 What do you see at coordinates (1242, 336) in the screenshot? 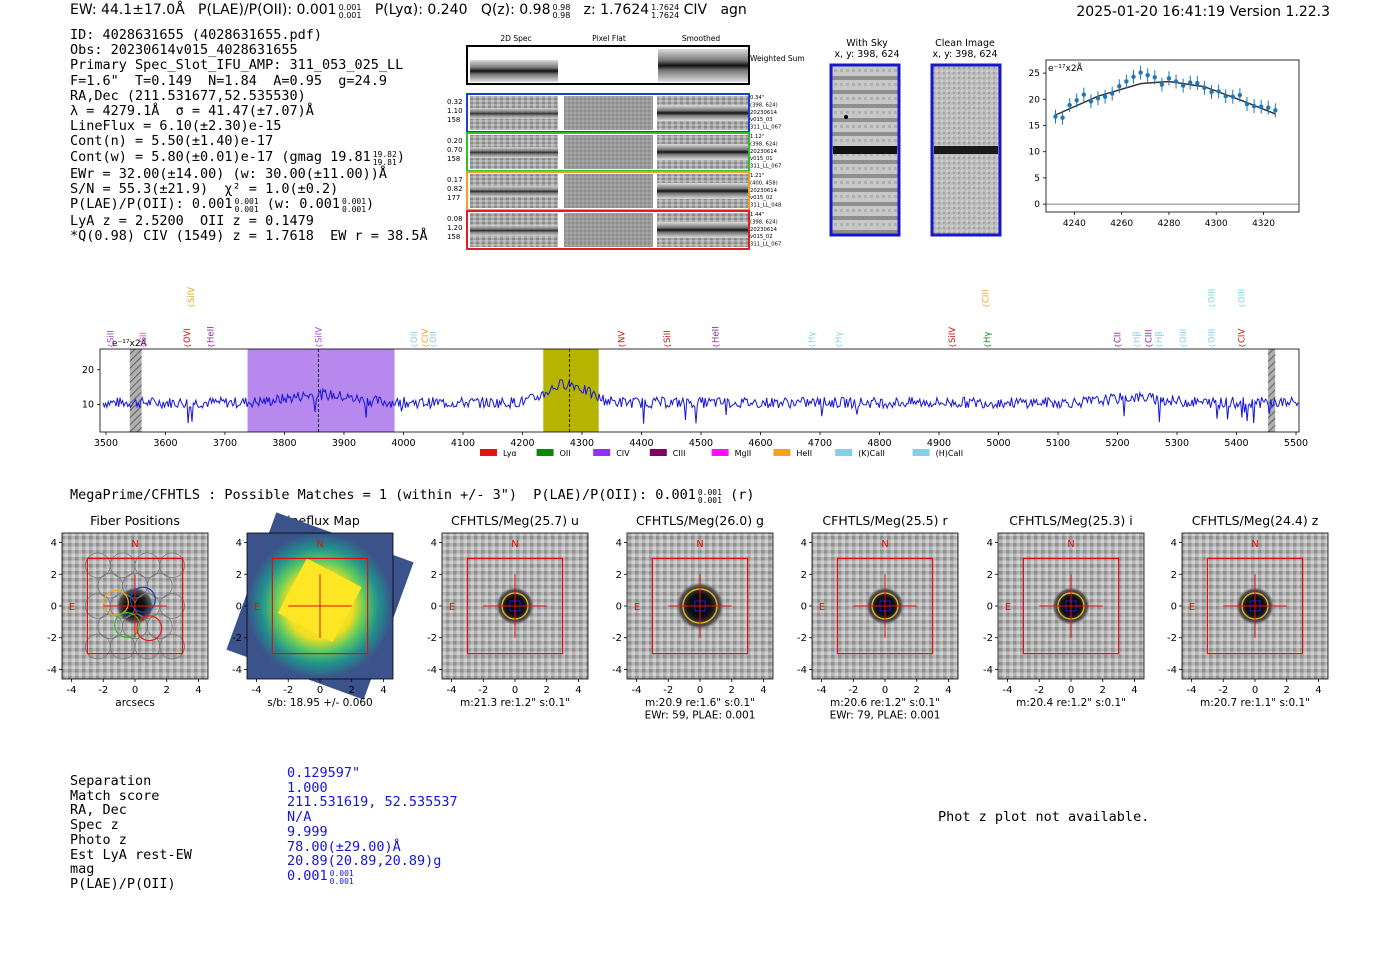
I see `line-marker-label: CIV` at bounding box center [1242, 336].